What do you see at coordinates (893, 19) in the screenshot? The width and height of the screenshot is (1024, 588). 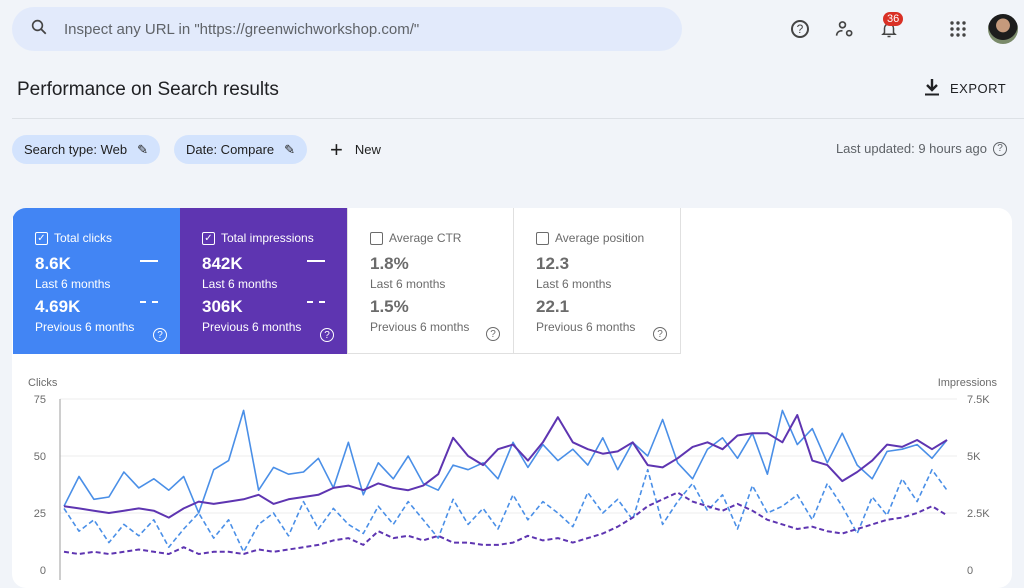 I see `notifications-badge: 36` at bounding box center [893, 19].